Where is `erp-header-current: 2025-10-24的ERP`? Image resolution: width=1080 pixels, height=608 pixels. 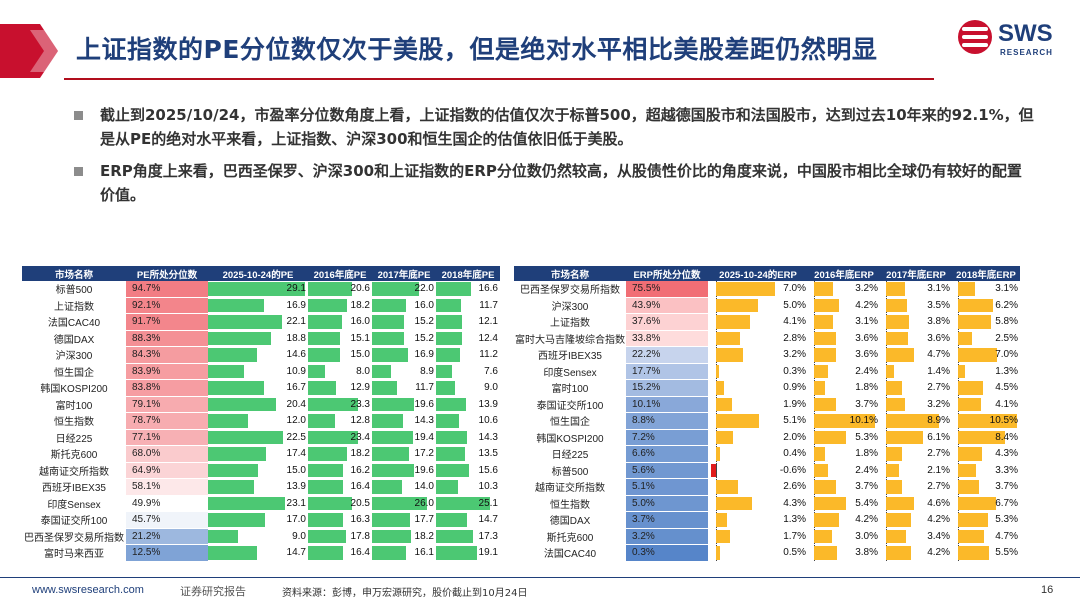 erp-header-current: 2025-10-24的ERP is located at coordinates (758, 273).